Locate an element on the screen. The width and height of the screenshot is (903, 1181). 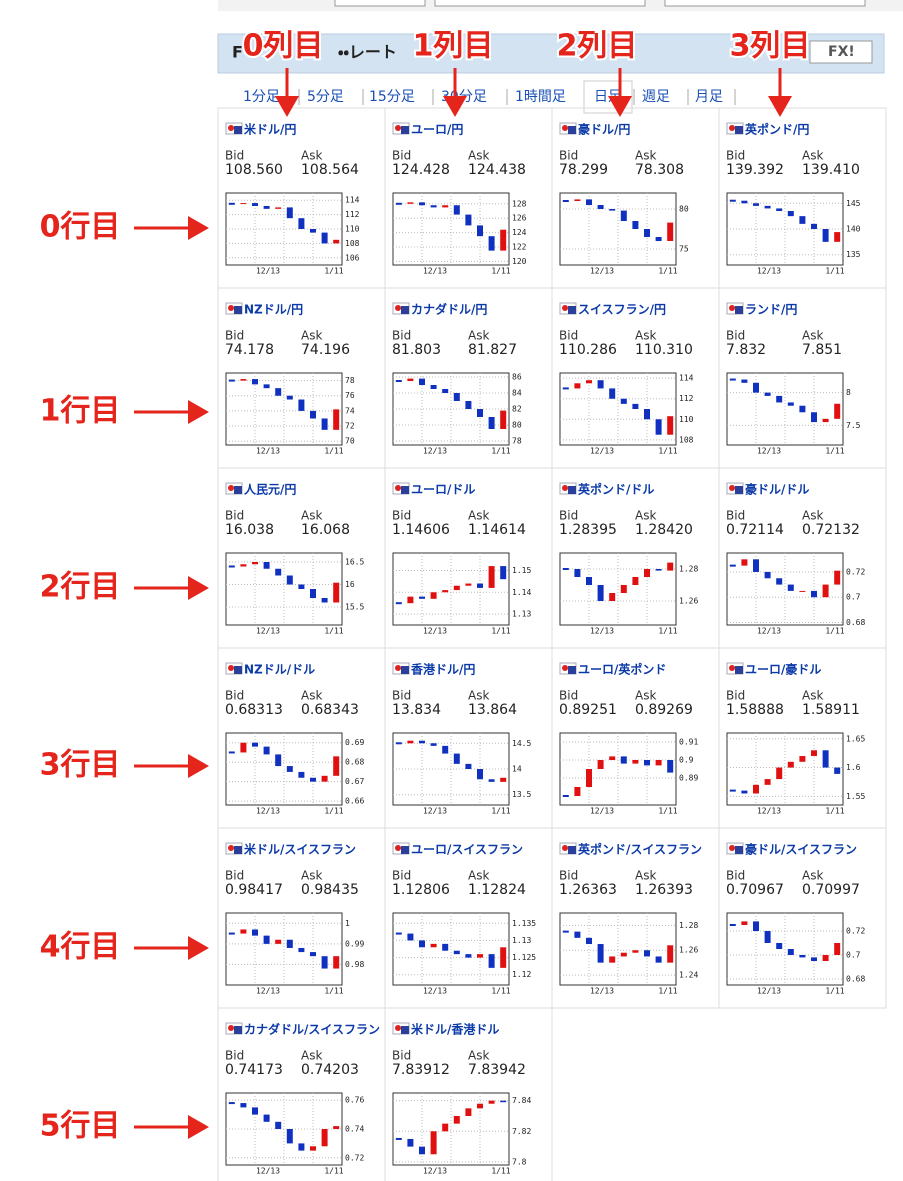
column-annotation: 3列目 is located at coordinates (770, 46).